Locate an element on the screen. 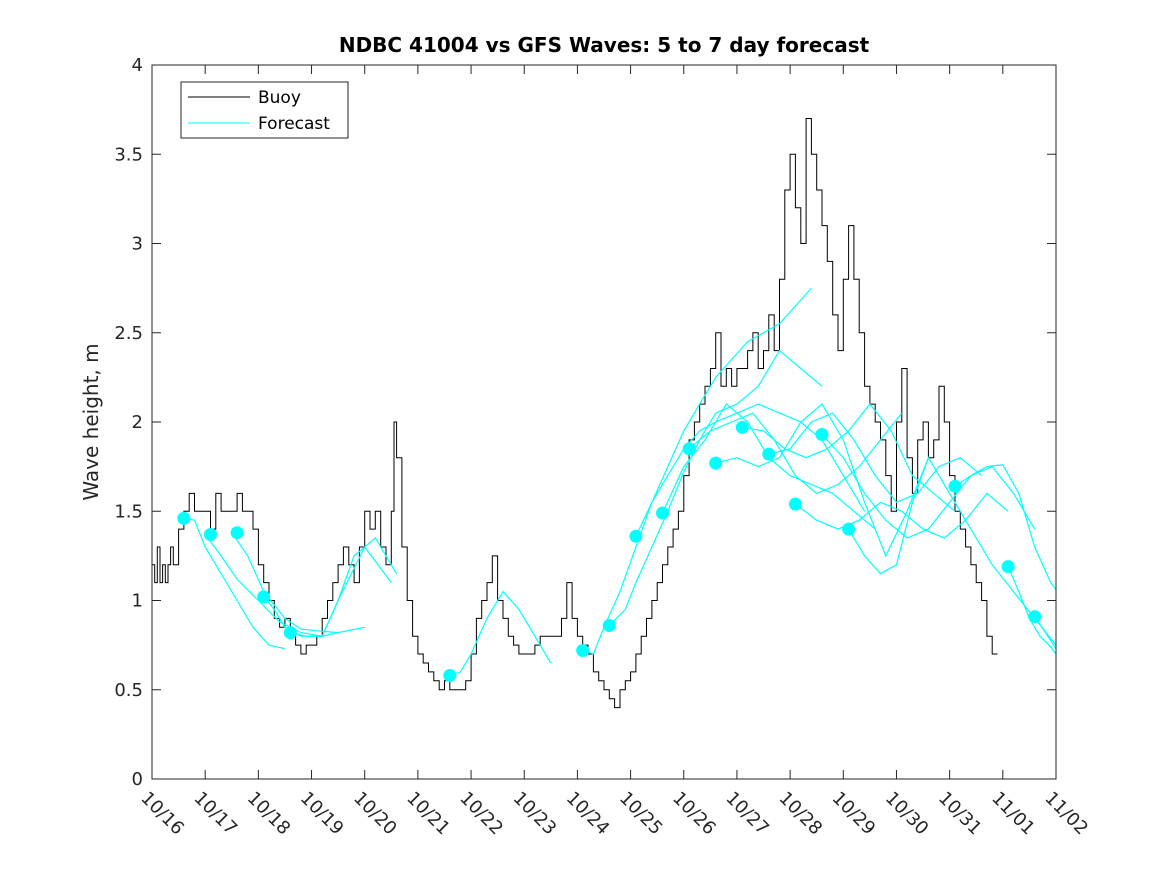 This screenshot has height=875, width=1167. x-tick-label: 10/23 is located at coordinates (535, 814).